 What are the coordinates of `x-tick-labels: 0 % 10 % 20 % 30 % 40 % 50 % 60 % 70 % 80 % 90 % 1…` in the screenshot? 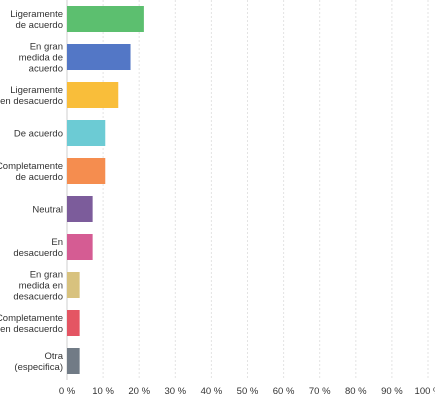 It's located at (247, 391).